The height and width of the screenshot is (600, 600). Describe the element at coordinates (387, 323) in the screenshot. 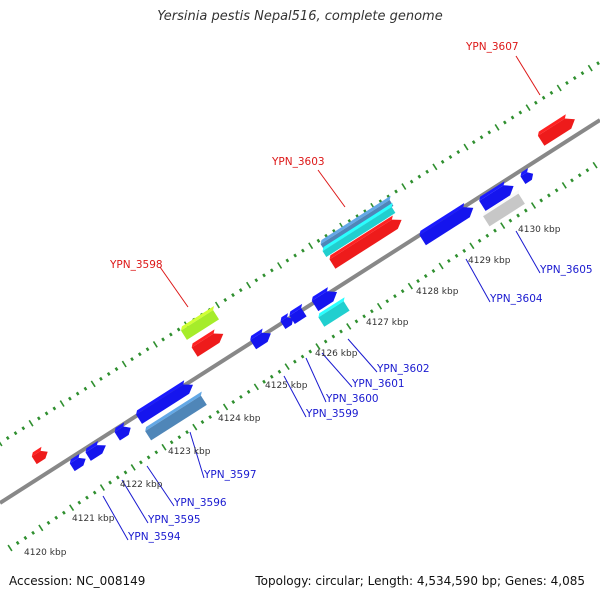

I see `kbp-tick-label: 4127 kbp` at that location.